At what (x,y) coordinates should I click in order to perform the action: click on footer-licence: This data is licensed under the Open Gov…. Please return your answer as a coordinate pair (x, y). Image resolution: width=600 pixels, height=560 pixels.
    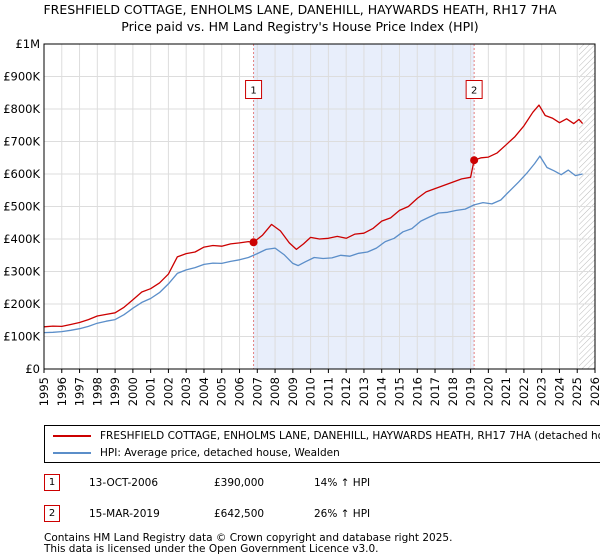
    Looking at the image, I should click on (211, 549).